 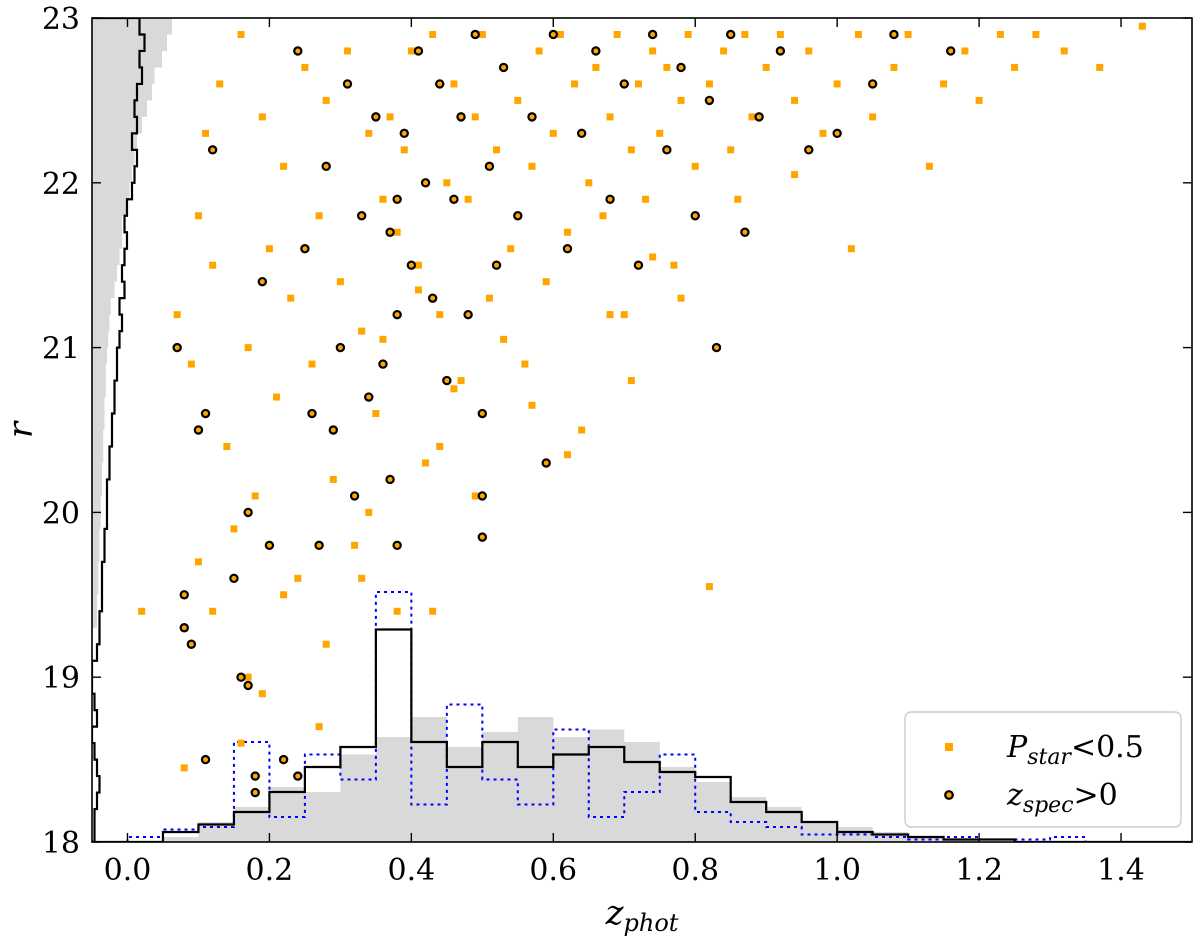 What do you see at coordinates (979, 870) in the screenshot?
I see `x-tick-label: 1.2` at bounding box center [979, 870].